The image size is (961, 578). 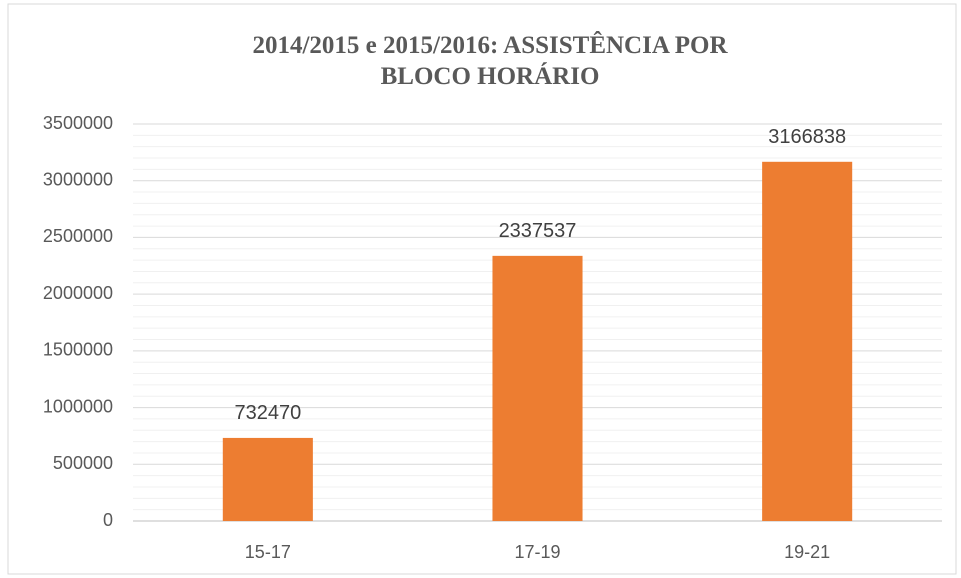 I want to click on x-tick-label: 19-21, so click(x=807, y=552).